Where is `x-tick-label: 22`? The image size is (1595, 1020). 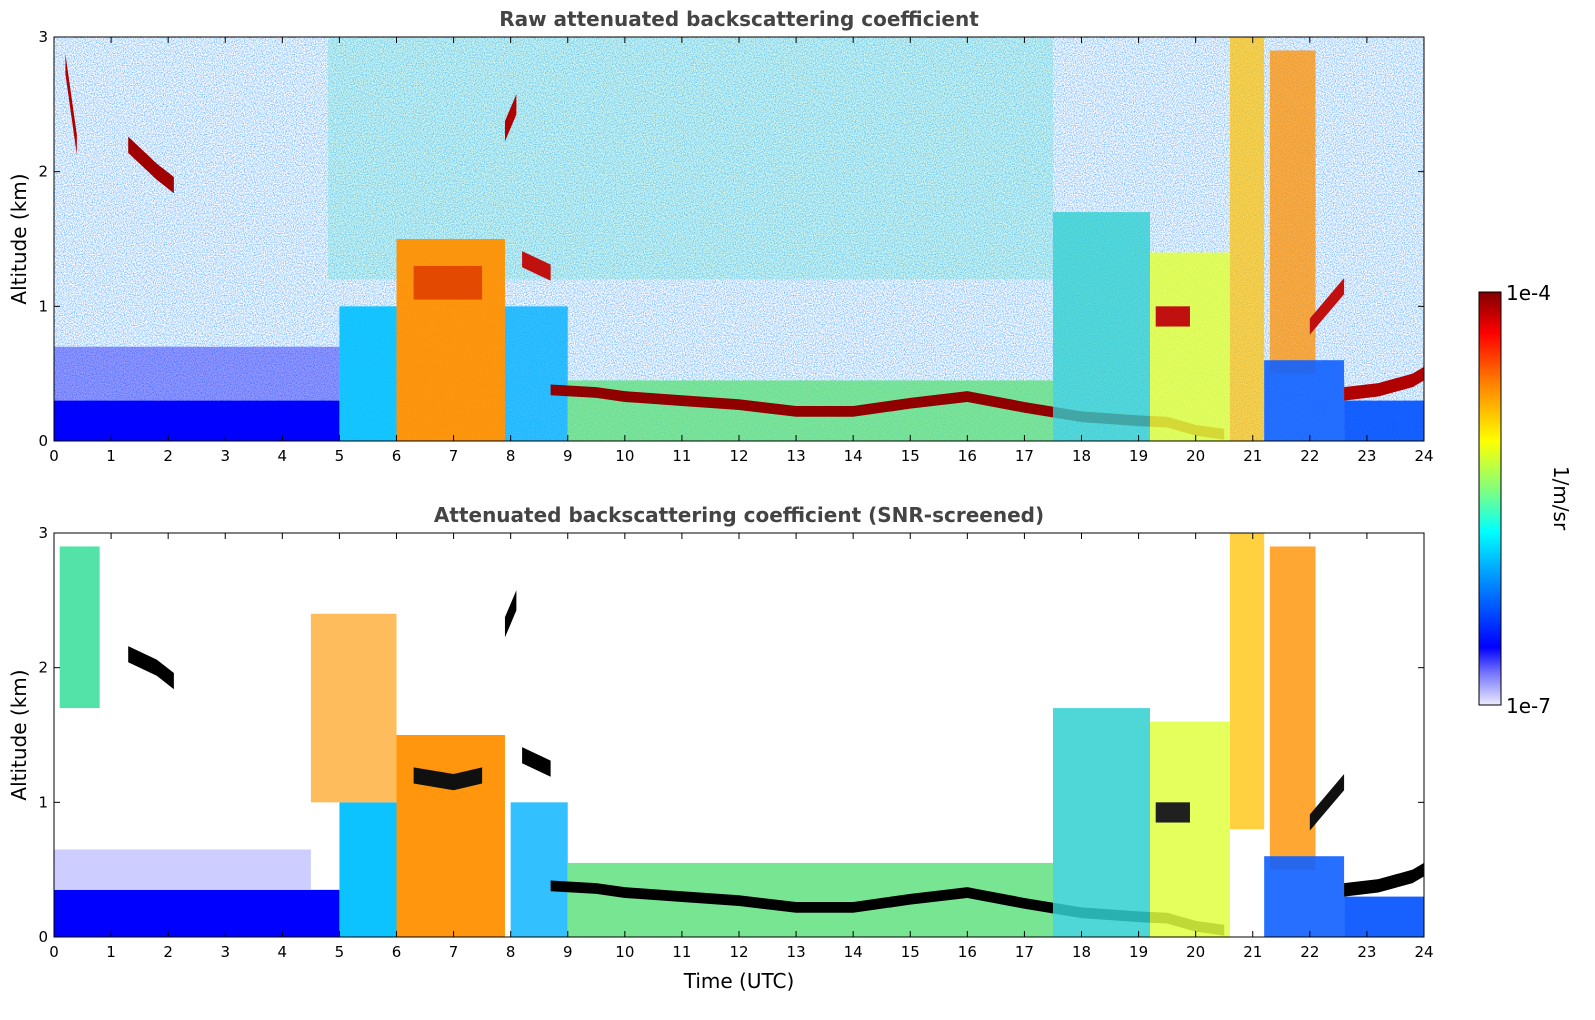 x-tick-label: 22 is located at coordinates (1309, 456).